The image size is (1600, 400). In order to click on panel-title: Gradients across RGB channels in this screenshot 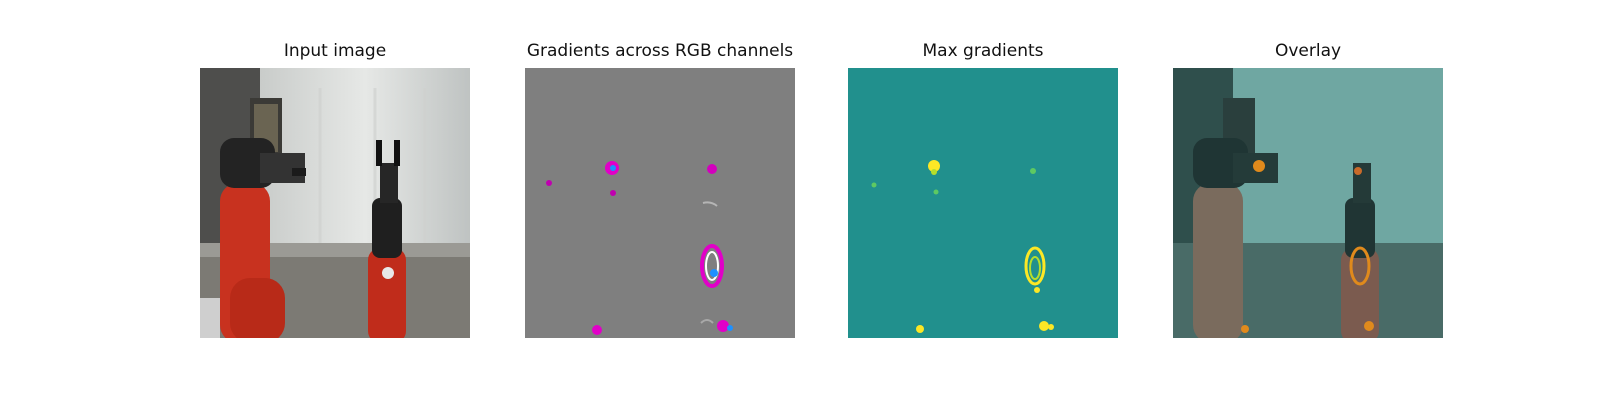, I will do `click(660, 51)`.